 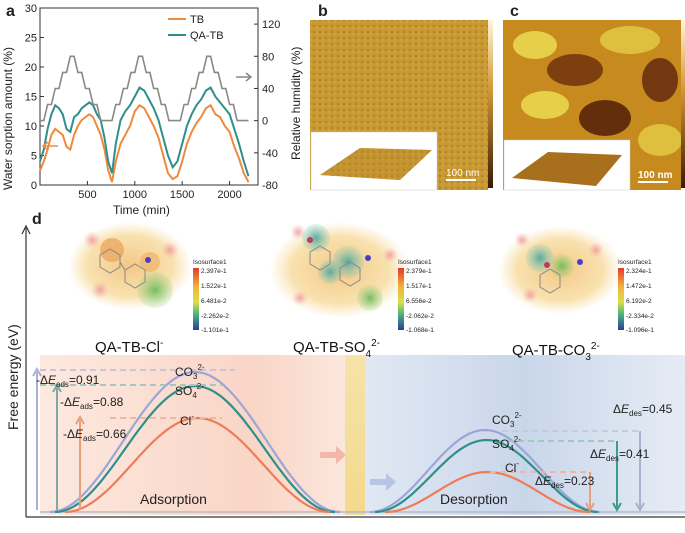 I want to click on molecule-cl, so click(x=130, y=266).